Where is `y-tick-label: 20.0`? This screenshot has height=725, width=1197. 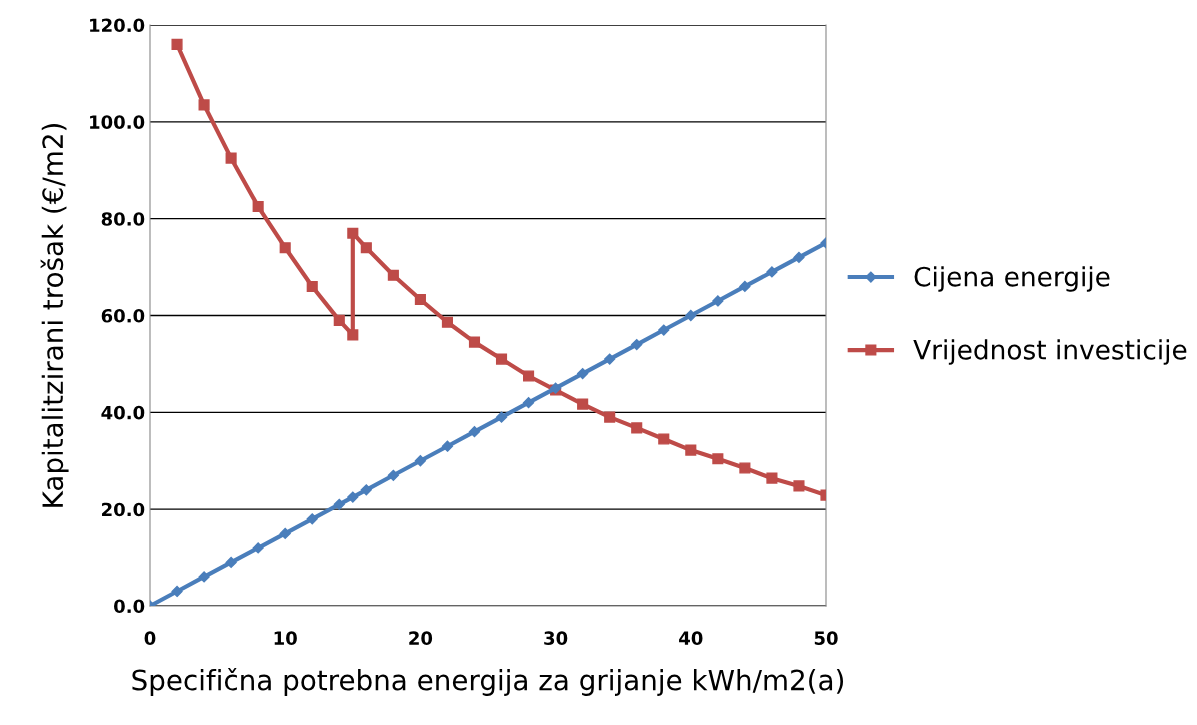
y-tick-label: 20.0 is located at coordinates (123, 509).